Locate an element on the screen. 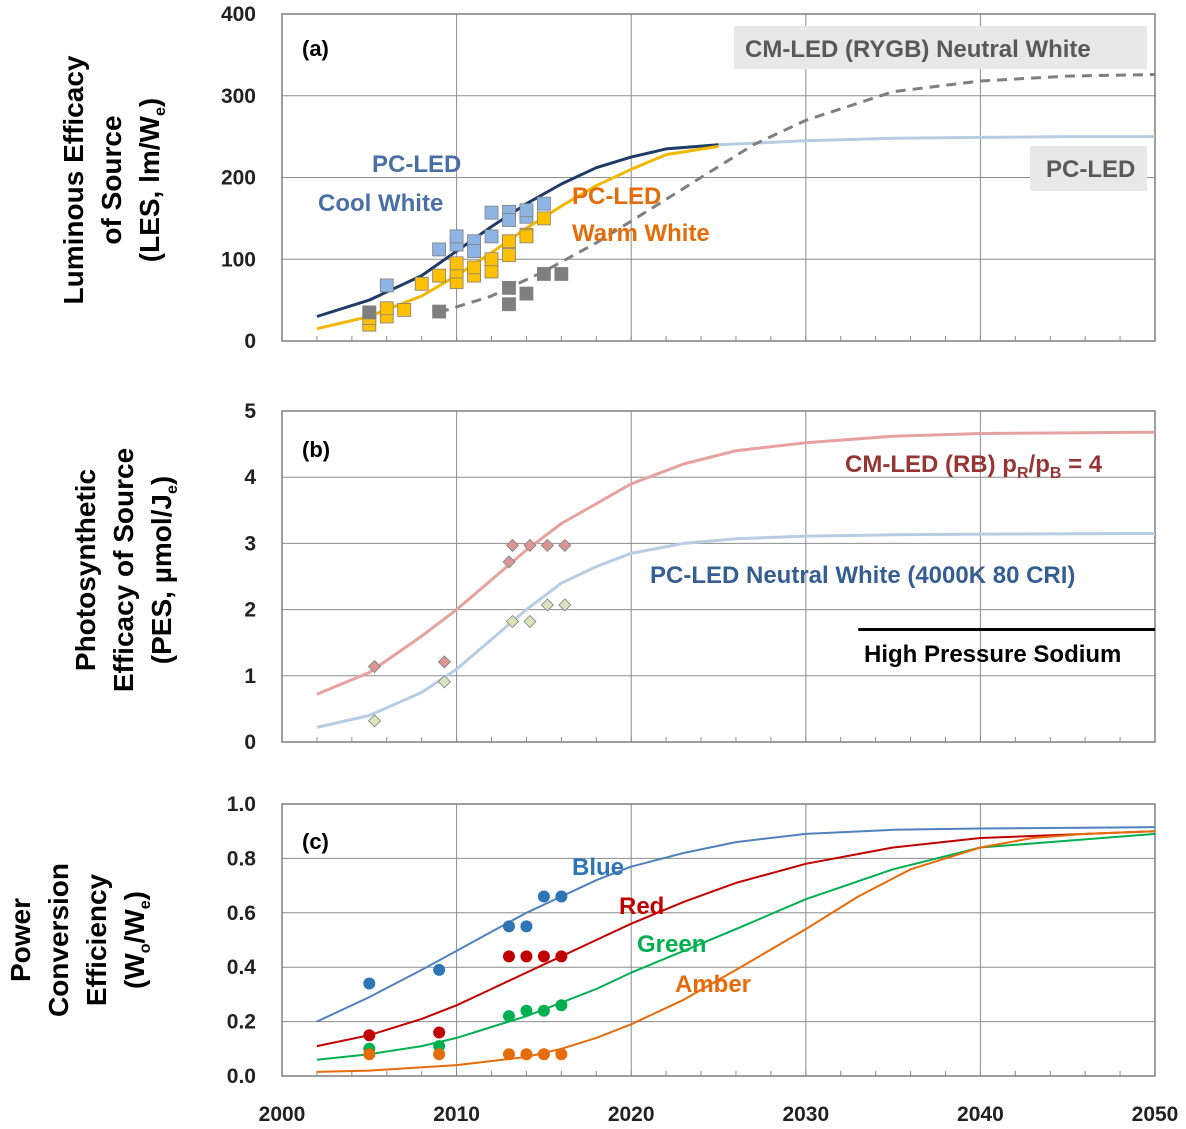  panel-a-label: (a) is located at coordinates (315, 48).